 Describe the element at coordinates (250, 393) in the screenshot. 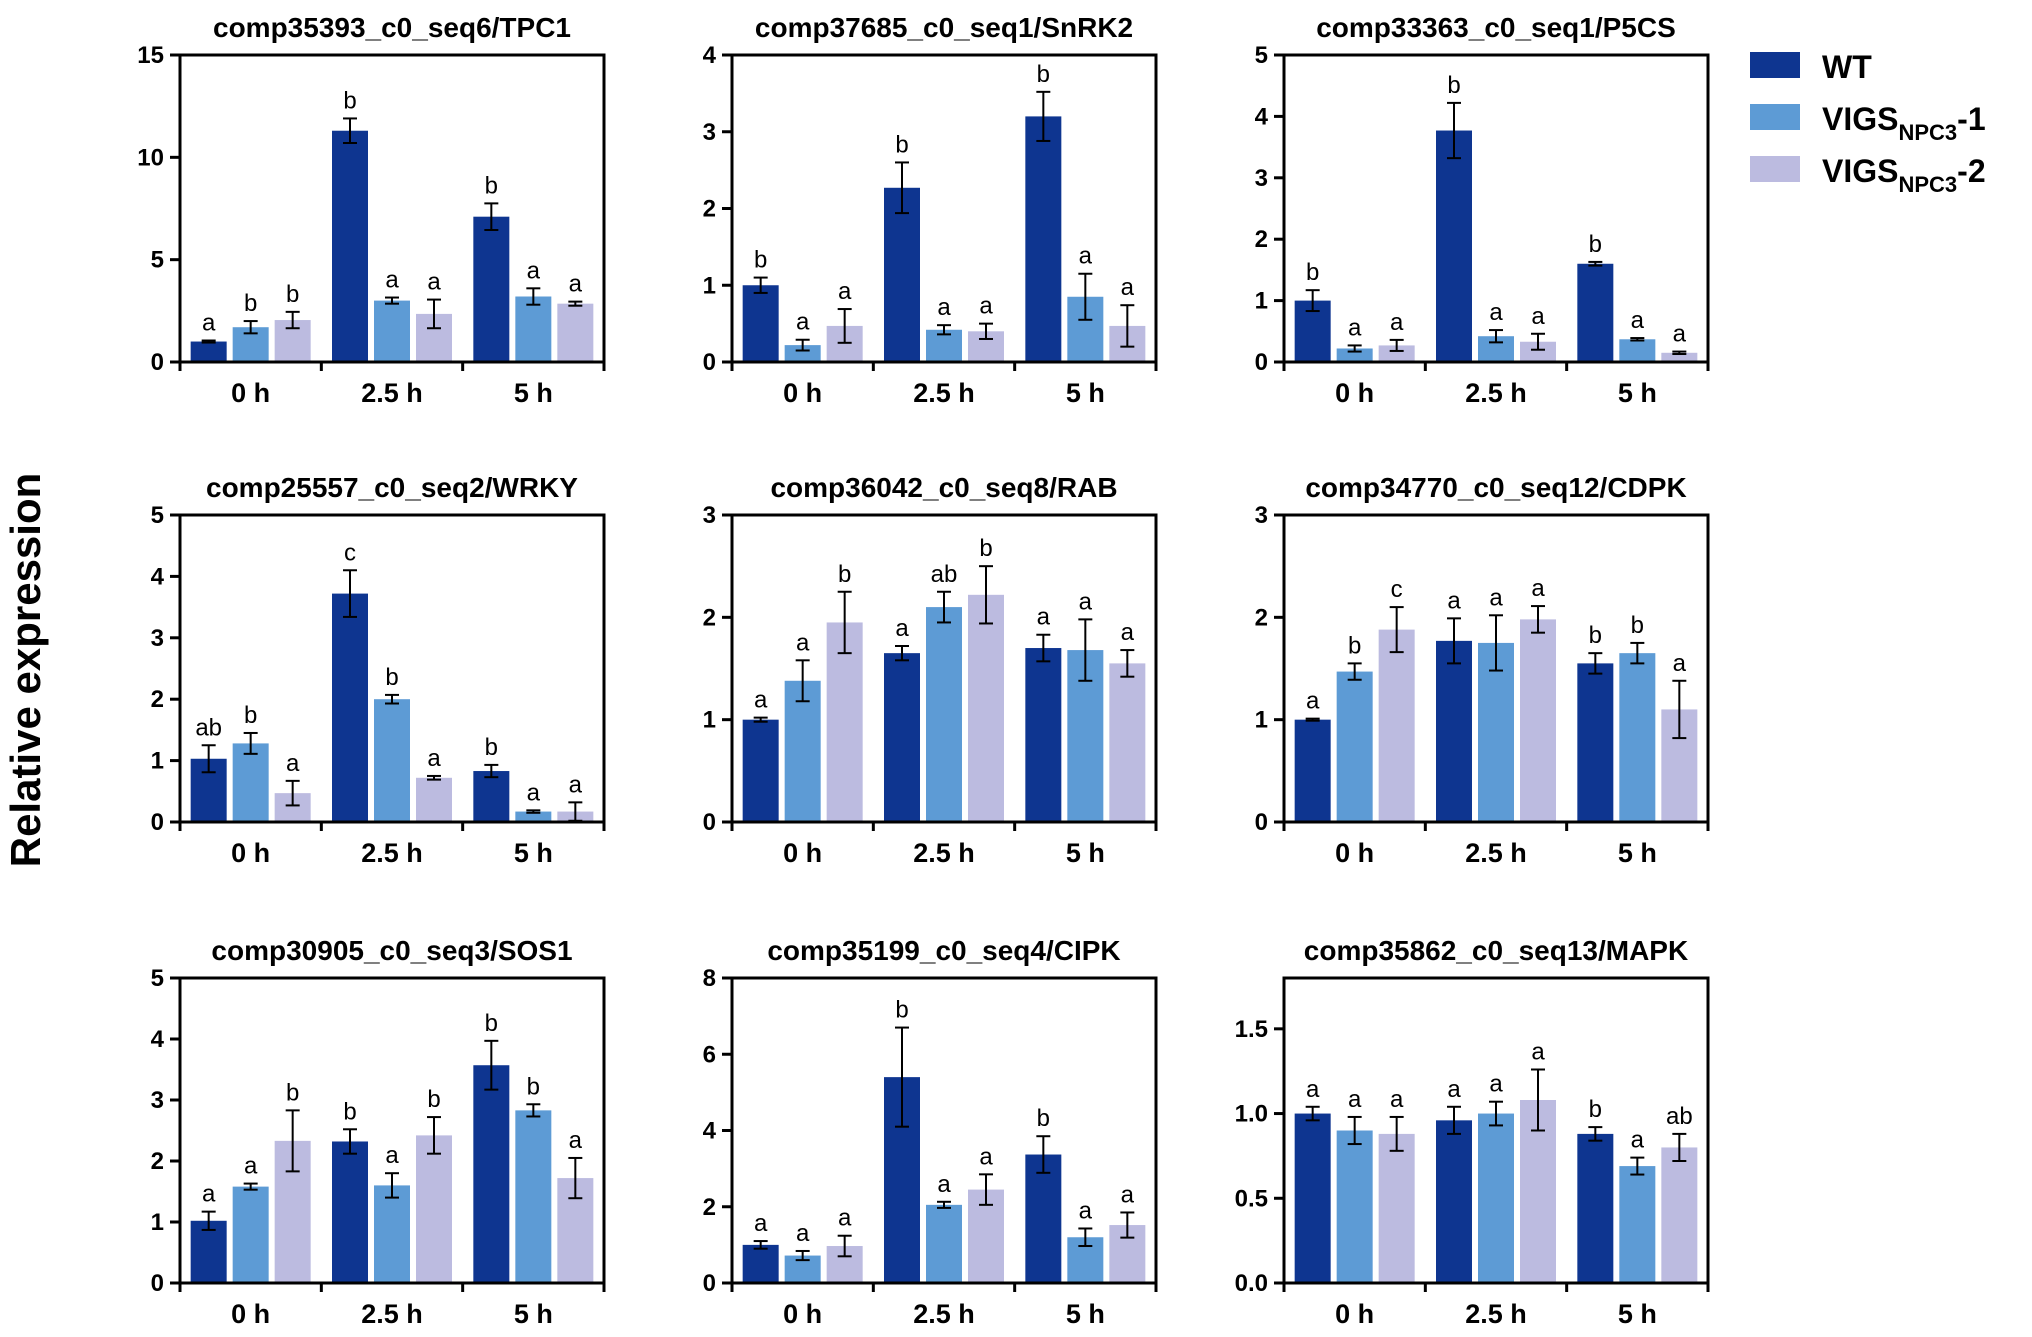

I see `x-tick-label: 0 h` at that location.